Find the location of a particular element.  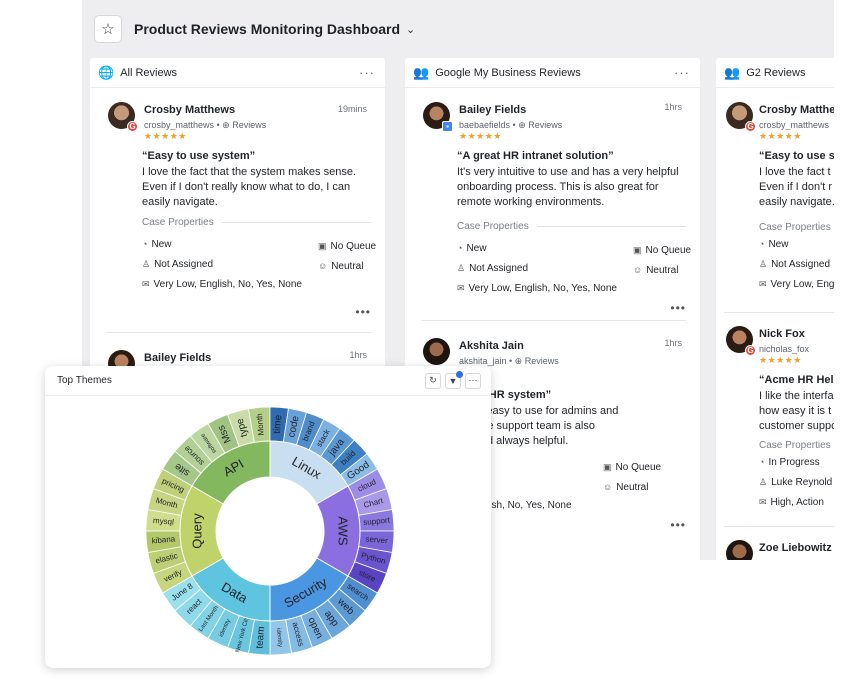

assignee-prop: ♙ Luke Reynold is located at coordinates (796, 482).